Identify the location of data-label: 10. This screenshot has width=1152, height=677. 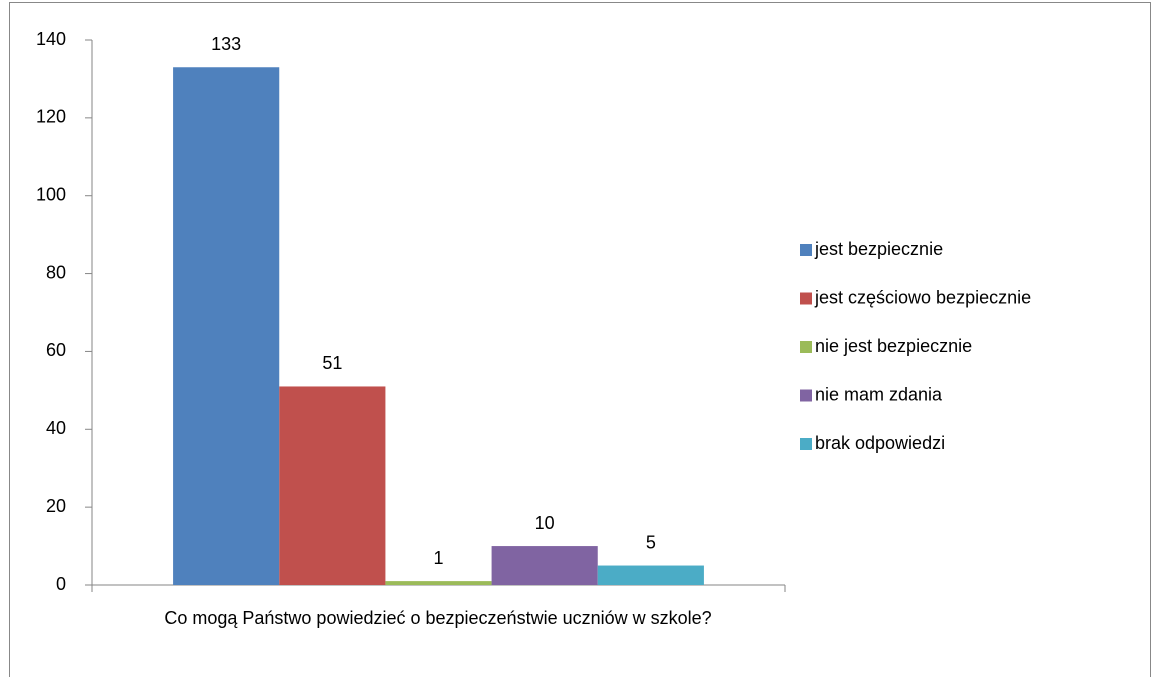
(545, 523).